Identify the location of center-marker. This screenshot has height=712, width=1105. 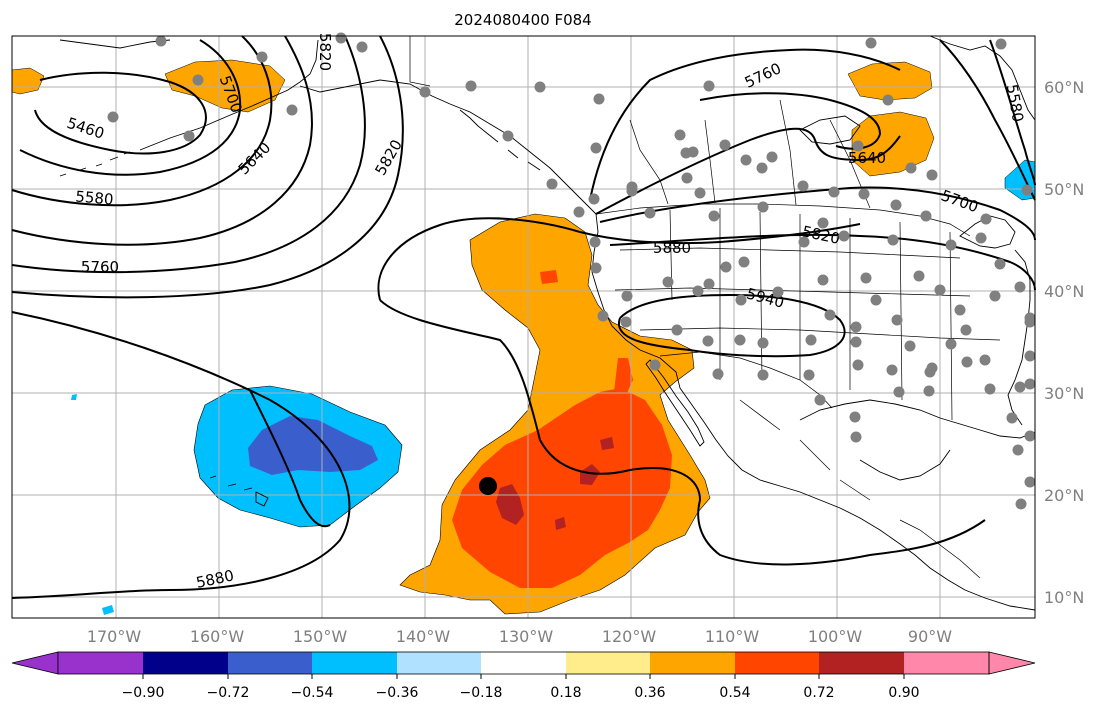
(488, 486).